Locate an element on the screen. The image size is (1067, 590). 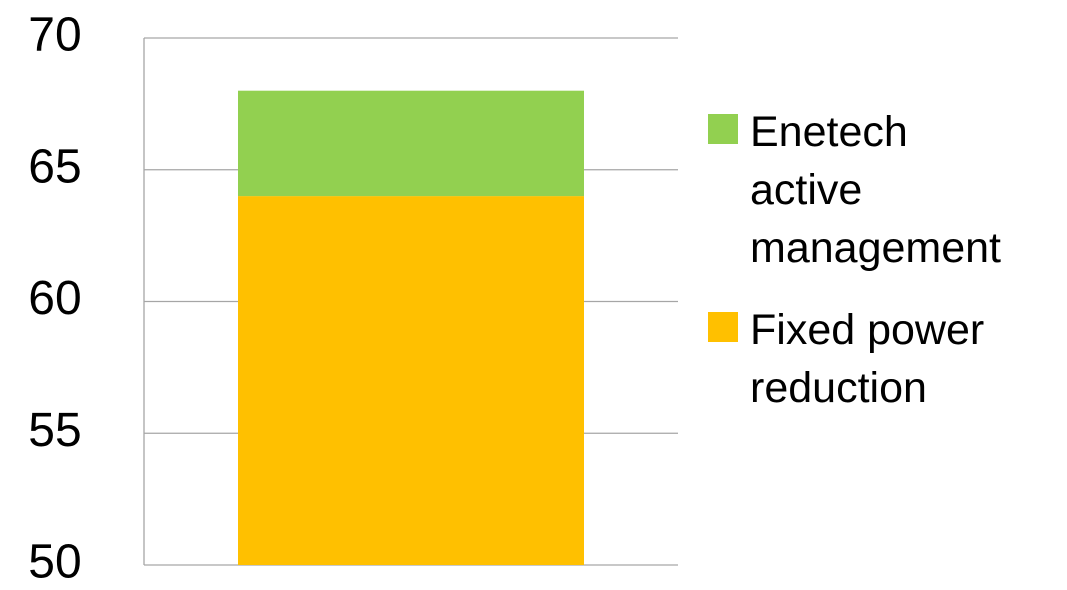
legend-label-line: active is located at coordinates (806, 190).